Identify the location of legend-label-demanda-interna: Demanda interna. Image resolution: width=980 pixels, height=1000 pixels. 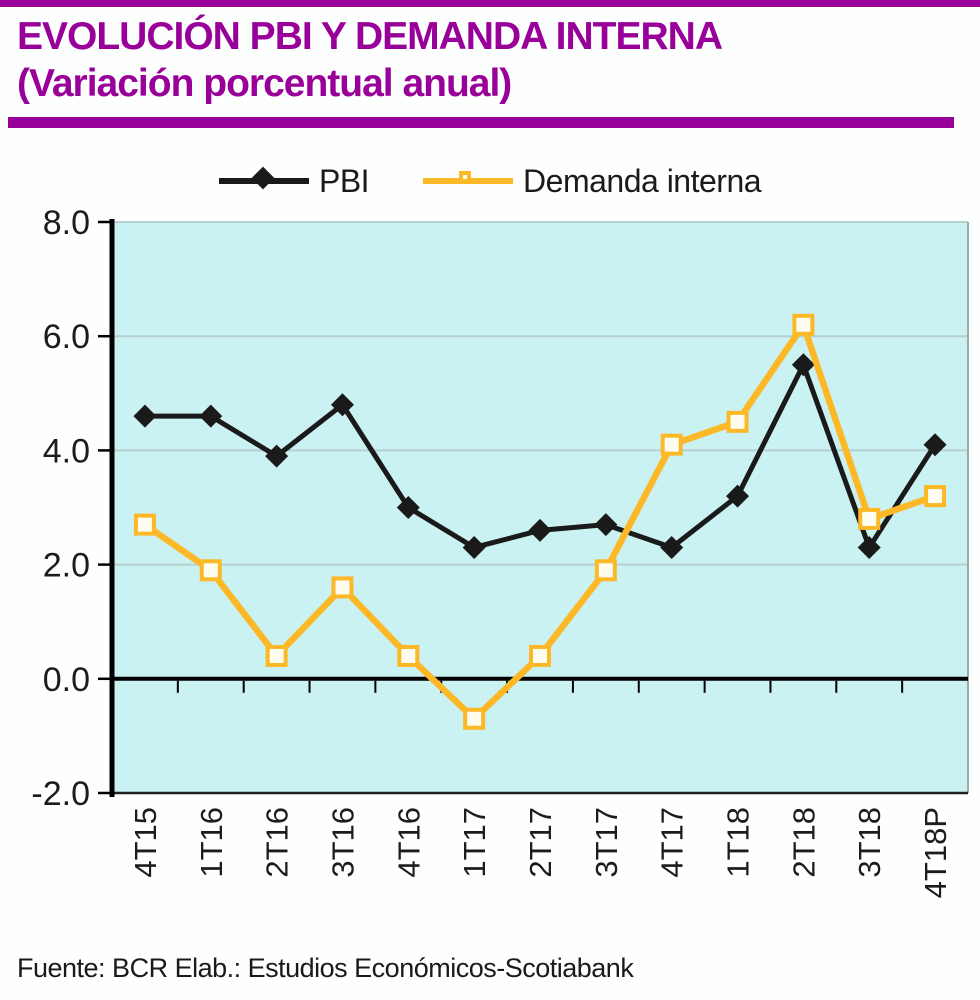
(642, 180).